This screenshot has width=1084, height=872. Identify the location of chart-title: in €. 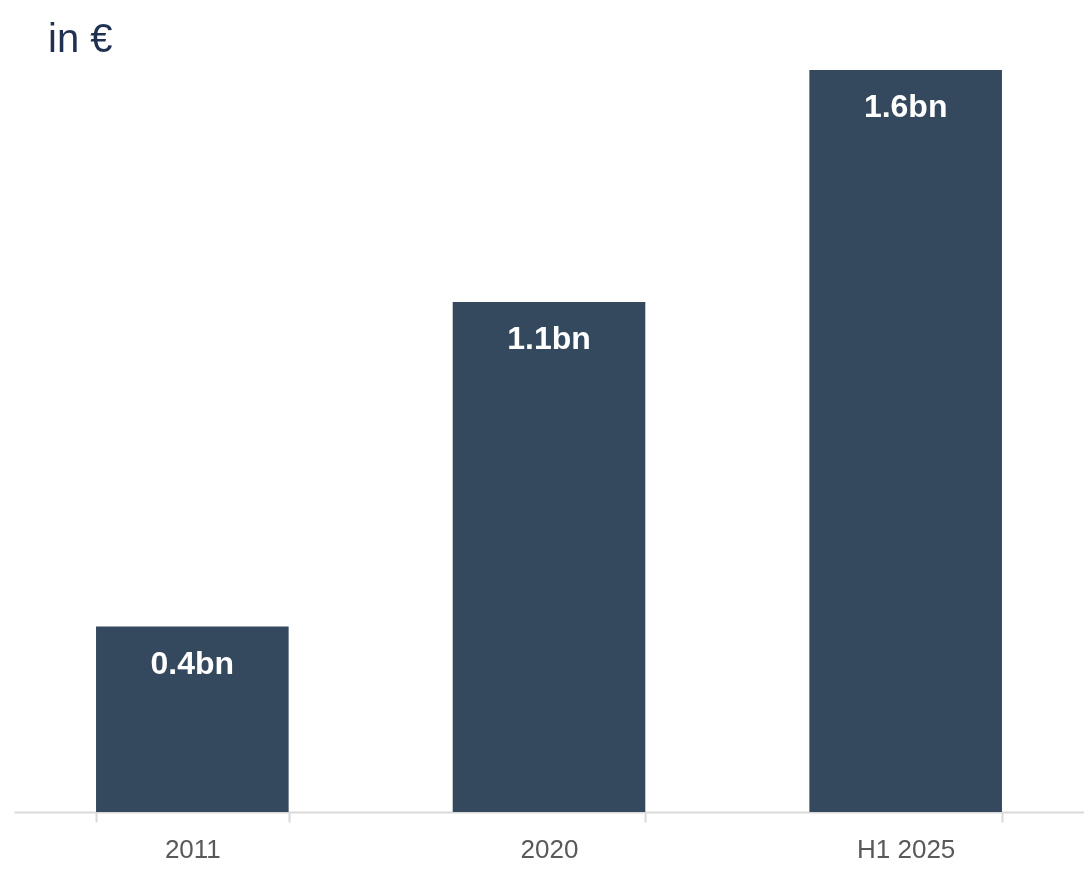
(80, 38).